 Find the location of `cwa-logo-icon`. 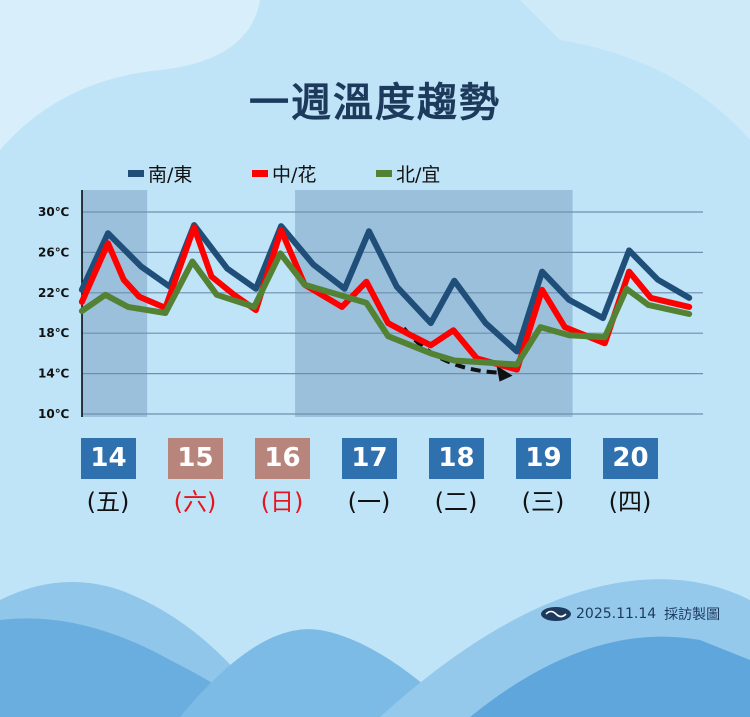

cwa-logo-icon is located at coordinates (556, 614).